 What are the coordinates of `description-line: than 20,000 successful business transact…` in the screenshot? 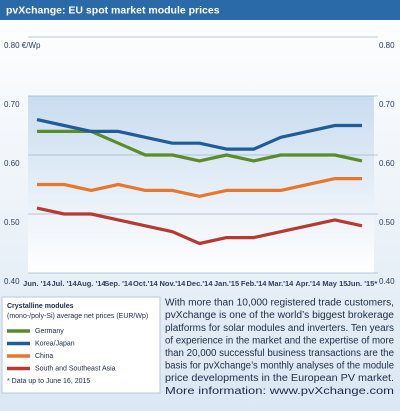 It's located at (279, 353).